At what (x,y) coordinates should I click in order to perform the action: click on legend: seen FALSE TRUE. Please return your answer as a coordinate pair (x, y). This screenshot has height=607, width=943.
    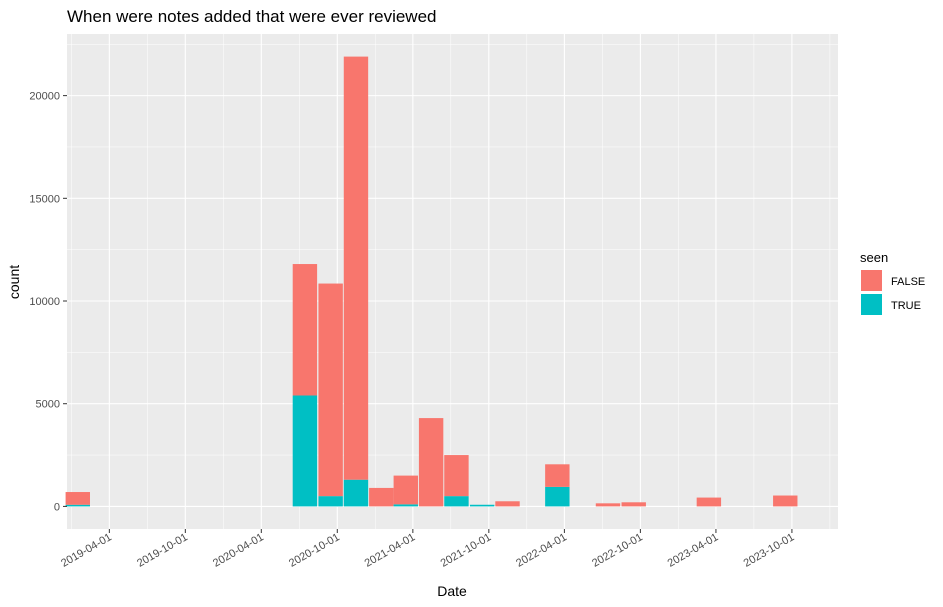
    Looking at the image, I should click on (892, 282).